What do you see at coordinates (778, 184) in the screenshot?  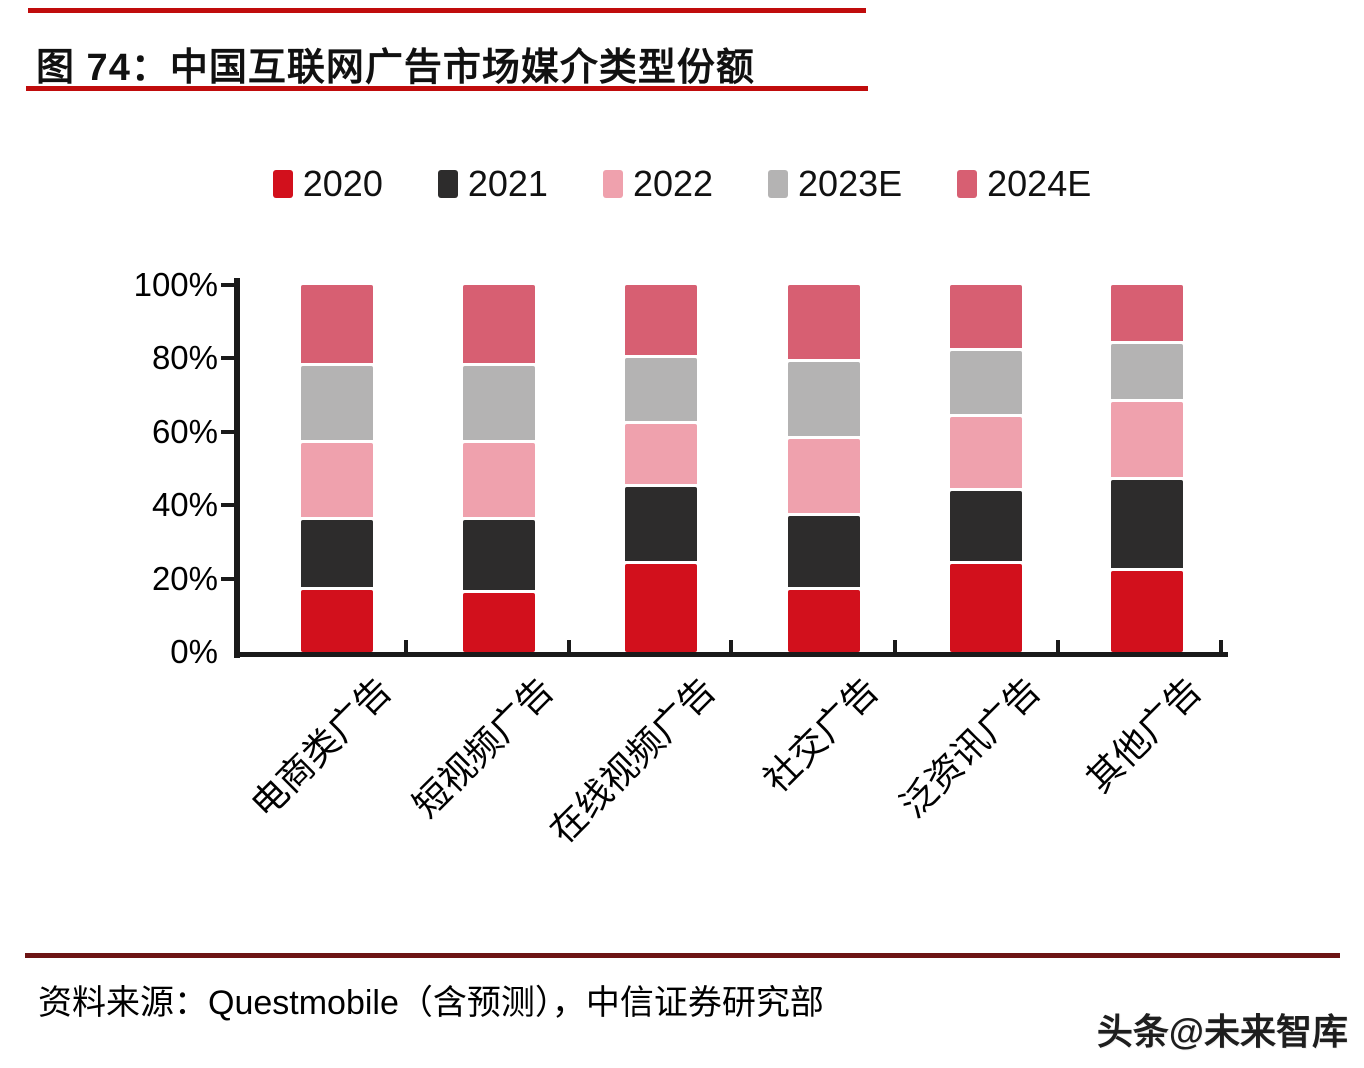 I see `legend-swatch-icon-2023E` at bounding box center [778, 184].